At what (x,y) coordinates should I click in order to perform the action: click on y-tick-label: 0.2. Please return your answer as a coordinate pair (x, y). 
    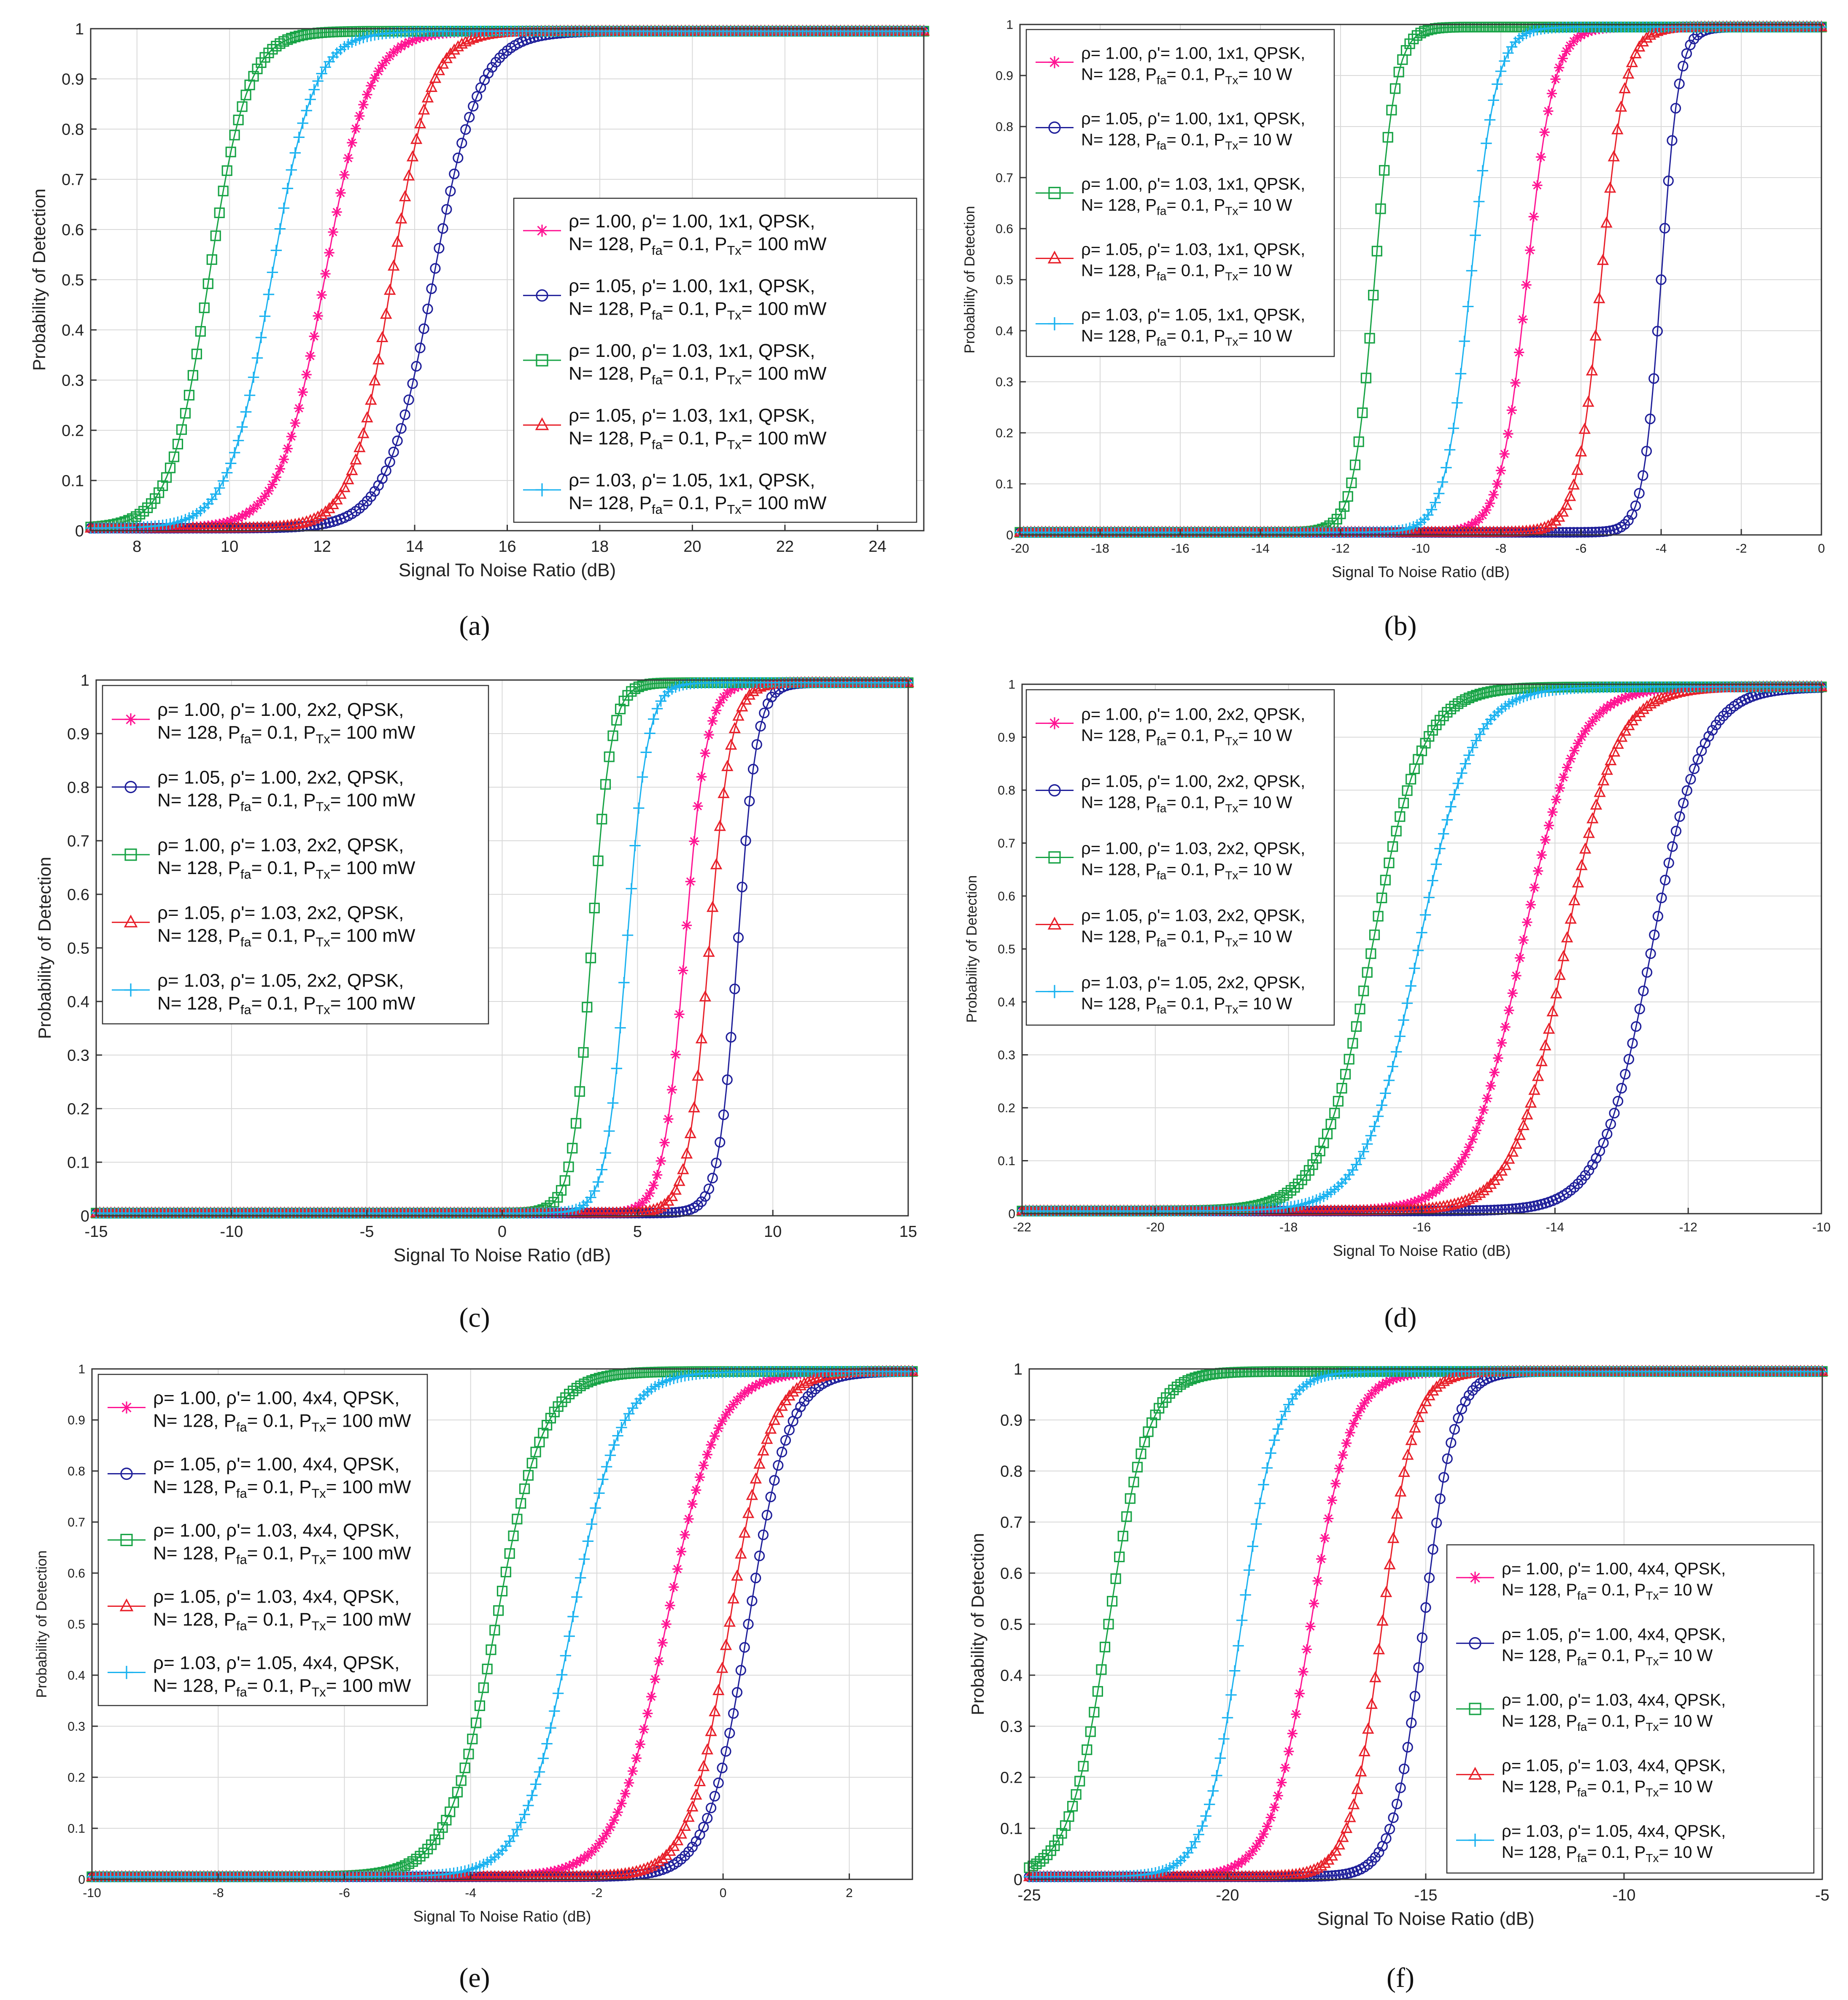
    Looking at the image, I should click on (1004, 433).